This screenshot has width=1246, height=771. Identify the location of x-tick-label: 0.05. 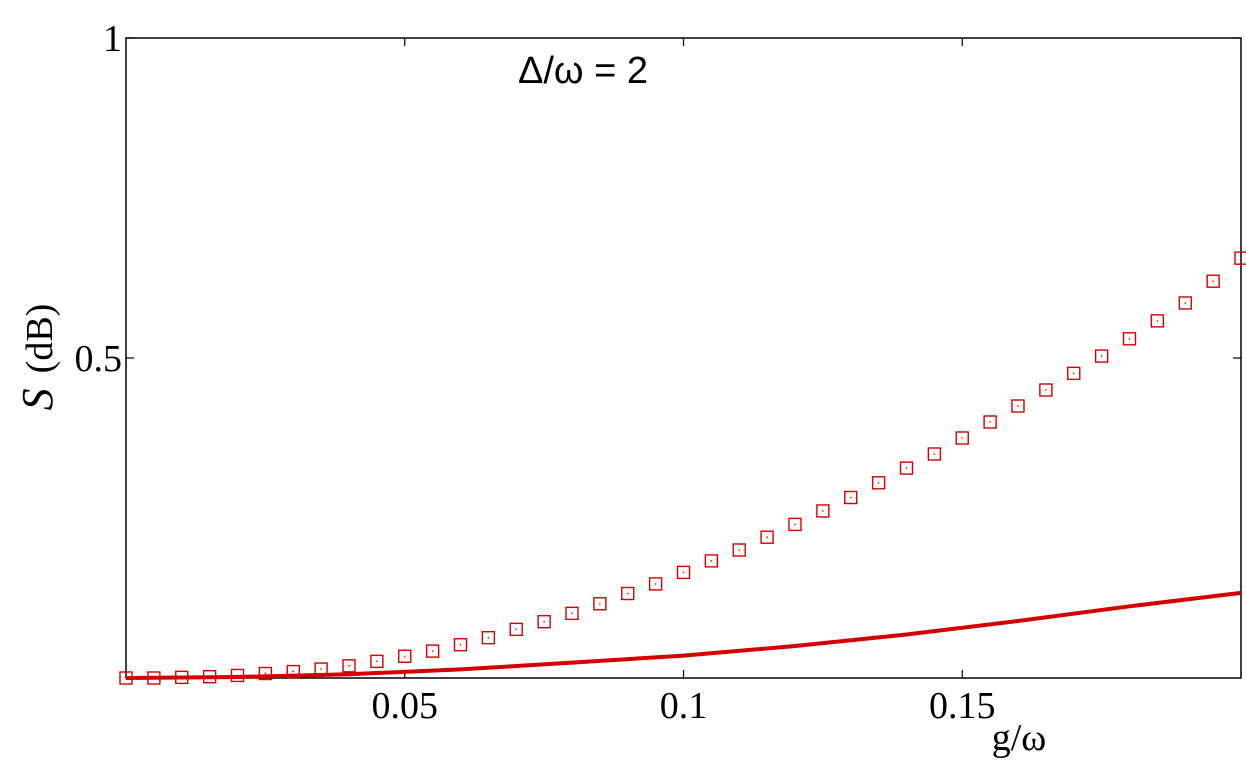
(405, 706).